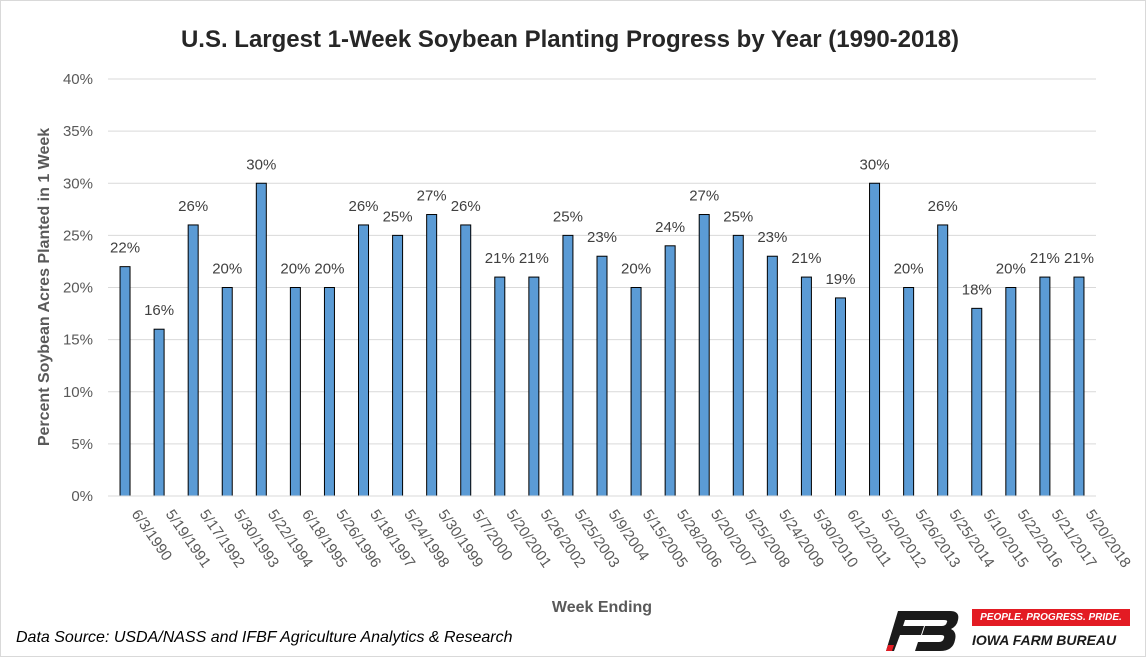  I want to click on fb-logo-icon, so click(922, 631).